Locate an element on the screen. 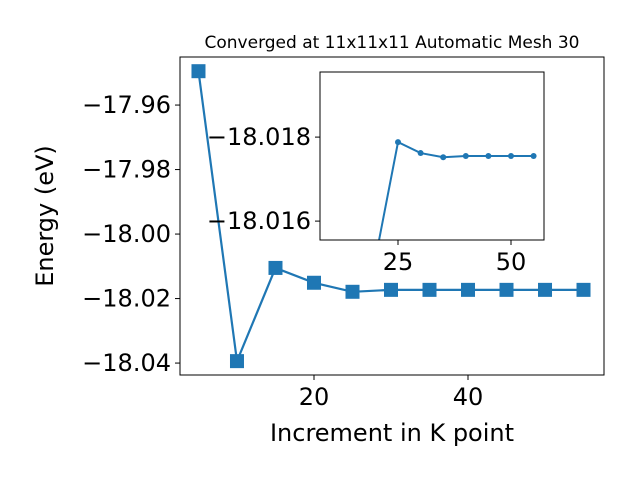  line is located at coordinates (456, 190).